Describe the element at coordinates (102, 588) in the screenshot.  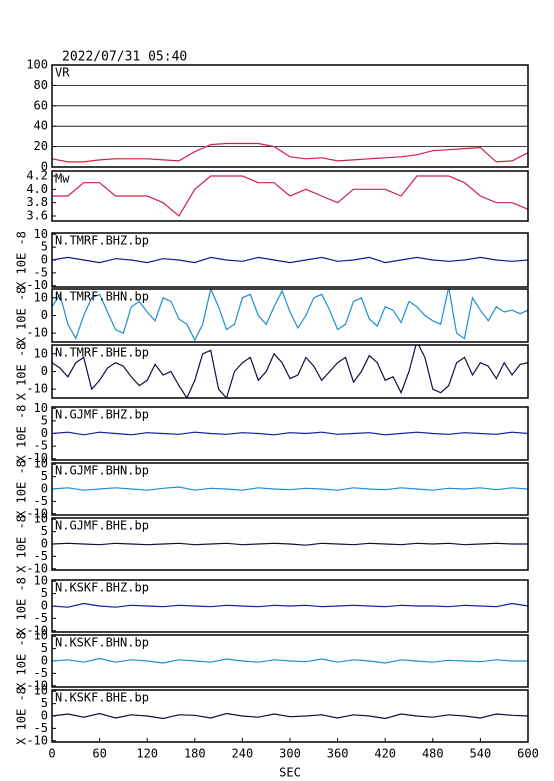
I see `panel-label: N.KSKF.BHZ.bp` at that location.